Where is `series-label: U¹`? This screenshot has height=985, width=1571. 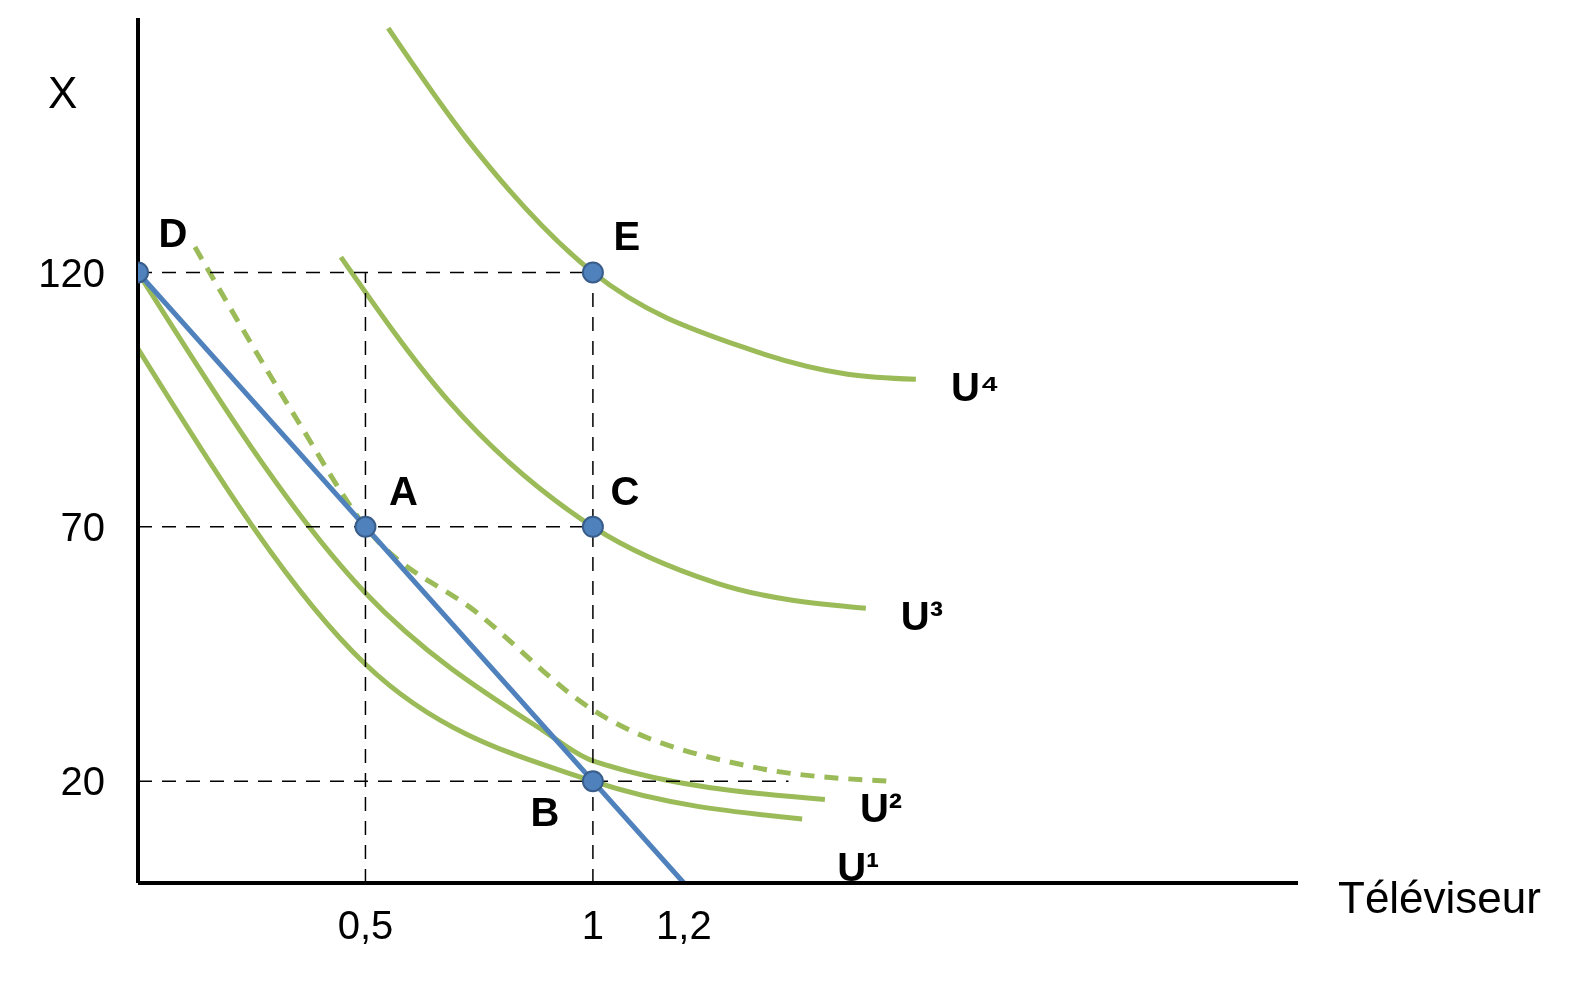 series-label: U¹ is located at coordinates (858, 866).